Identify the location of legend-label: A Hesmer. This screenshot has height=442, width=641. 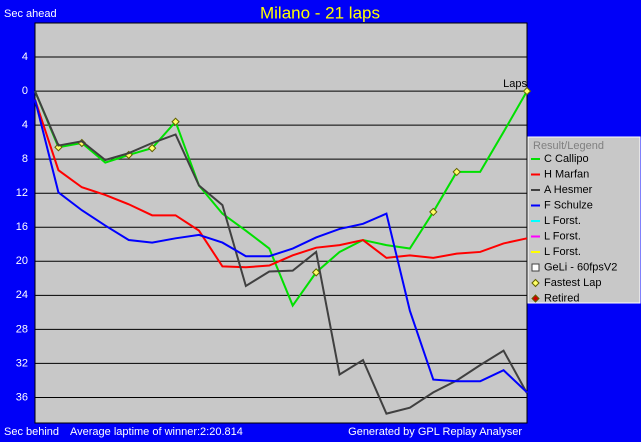
(568, 190).